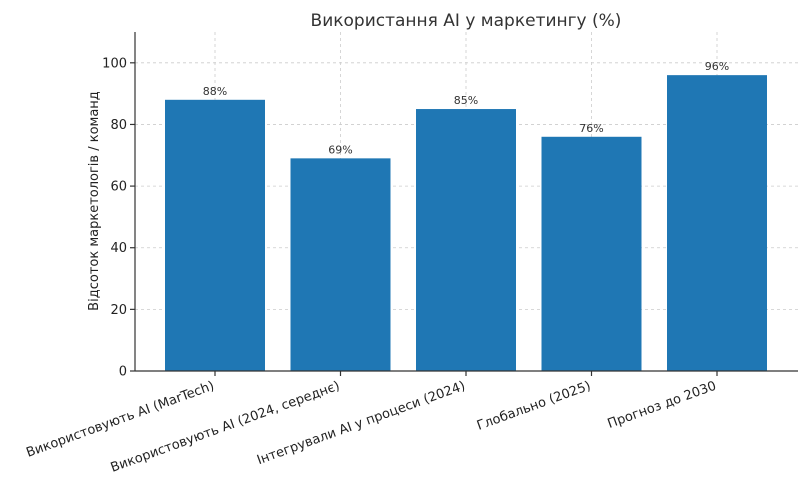  Describe the element at coordinates (466, 21) in the screenshot. I see `chart-title: Використання AI у маркетингу (%)` at that location.